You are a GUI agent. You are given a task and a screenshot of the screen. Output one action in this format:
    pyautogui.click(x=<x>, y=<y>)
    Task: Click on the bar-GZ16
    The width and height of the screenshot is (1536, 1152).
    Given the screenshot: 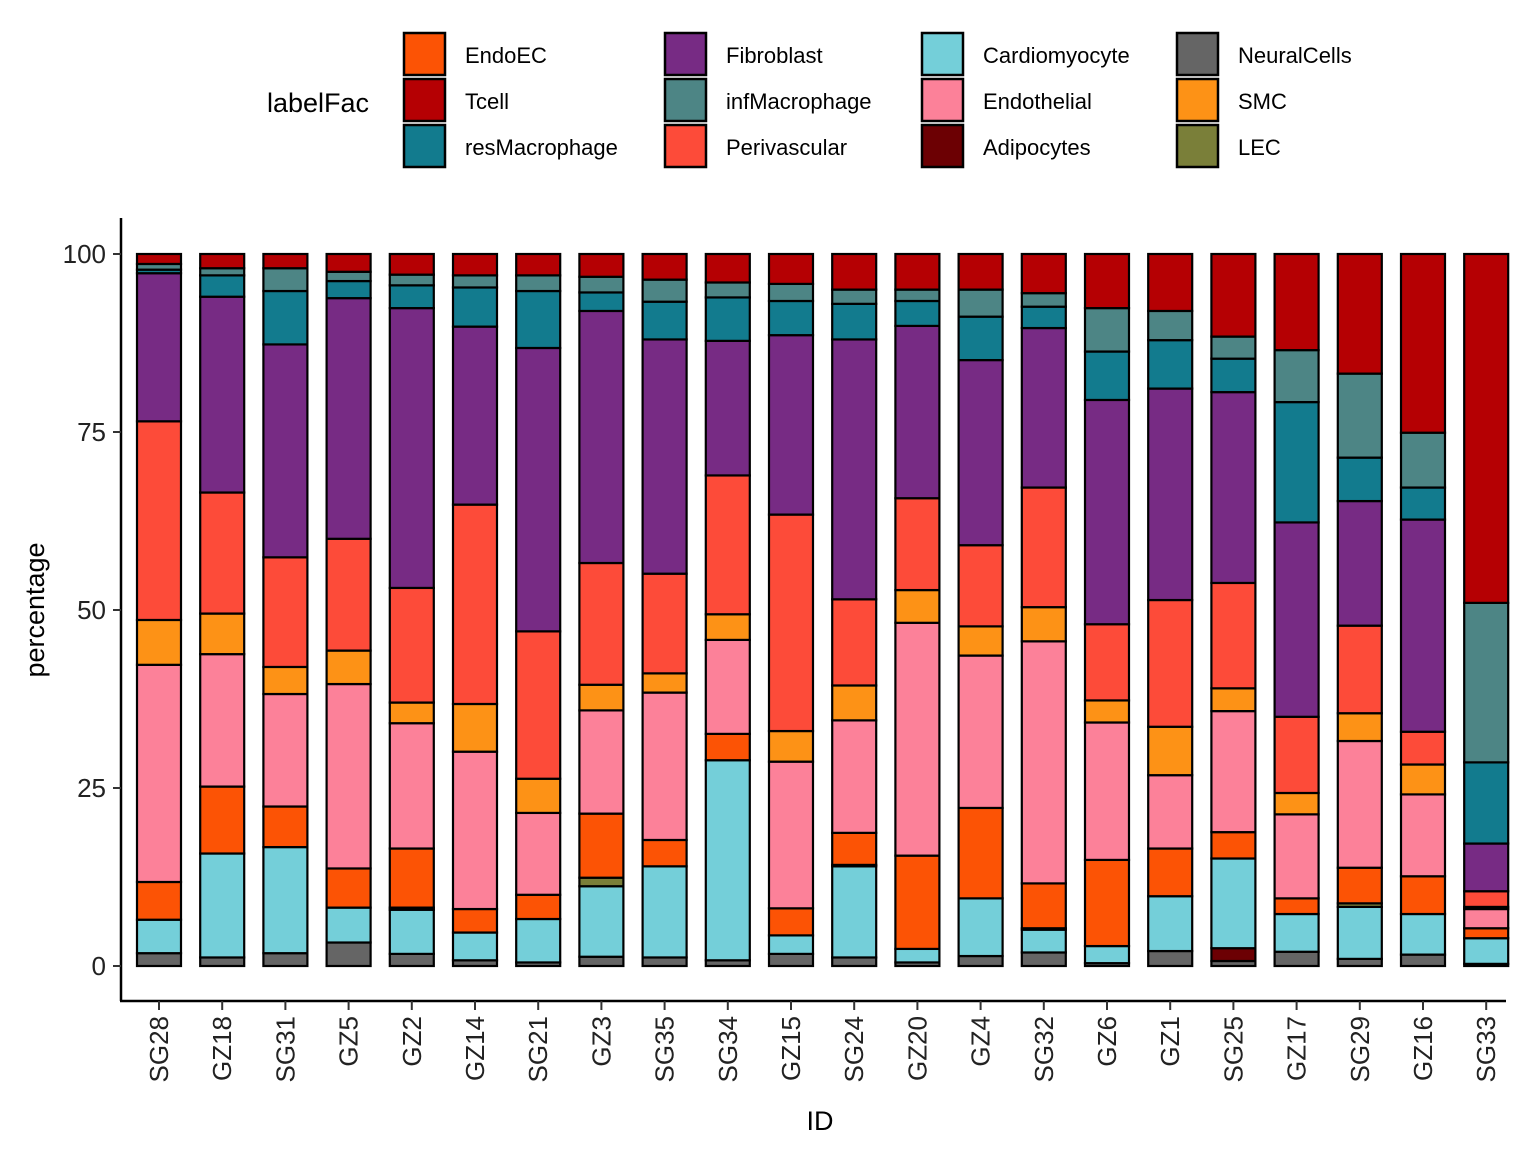 What is the action you would take?
    pyautogui.click(x=1423, y=610)
    